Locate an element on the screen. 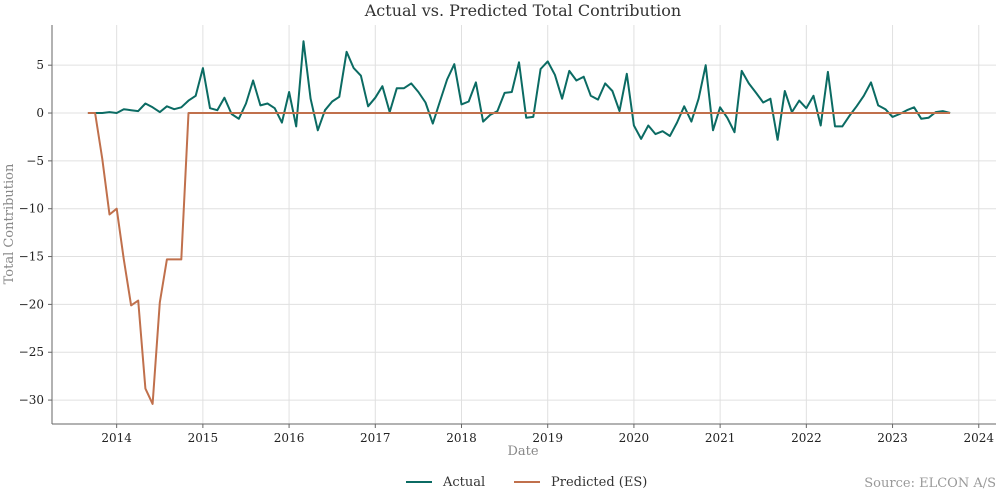 The height and width of the screenshot is (500, 1000). x-axis-label: Date is located at coordinates (522, 451).